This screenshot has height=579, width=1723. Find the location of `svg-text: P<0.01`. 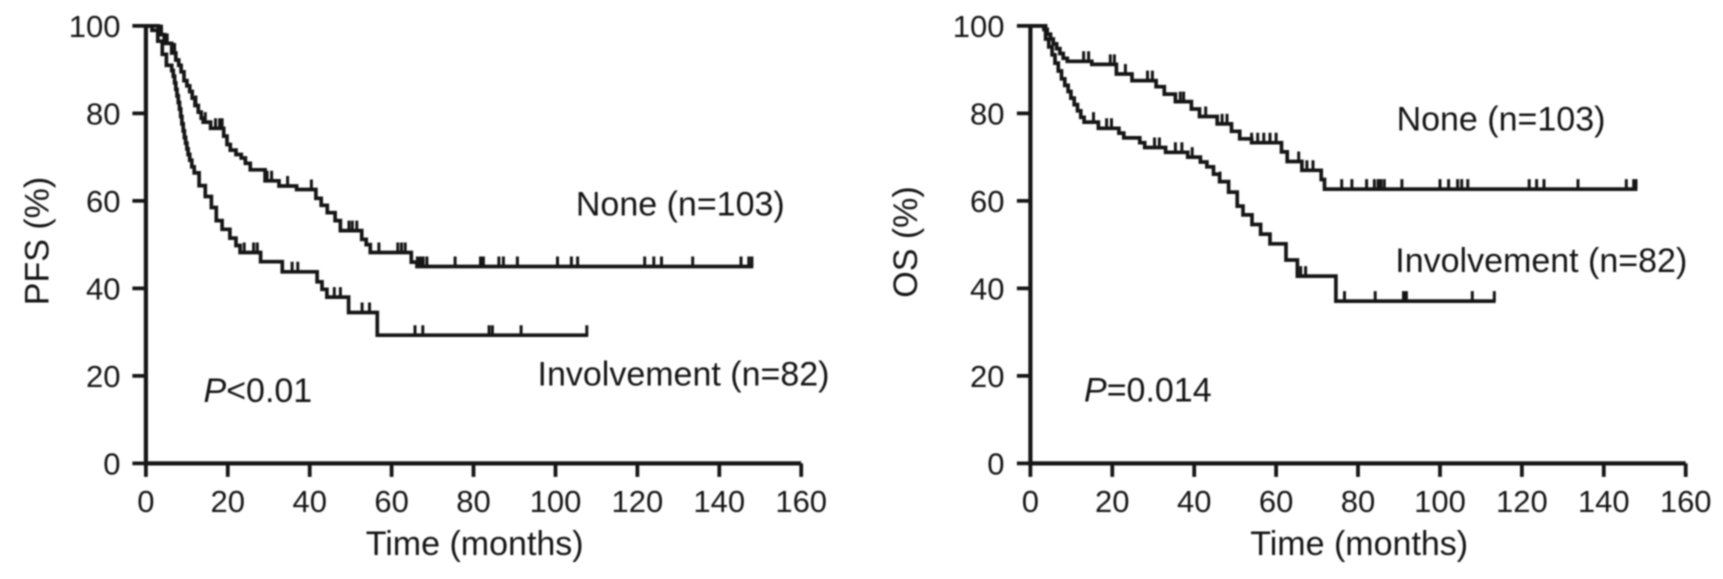

svg-text: P<0.01 is located at coordinates (258, 391).